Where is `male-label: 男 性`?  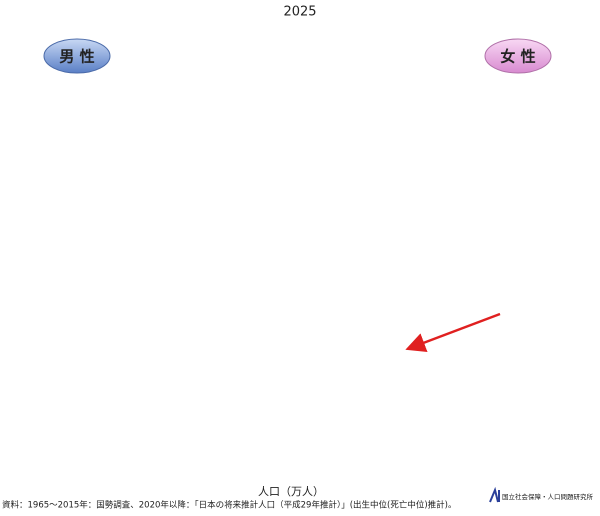
male-label: 男 性 is located at coordinates (76, 57).